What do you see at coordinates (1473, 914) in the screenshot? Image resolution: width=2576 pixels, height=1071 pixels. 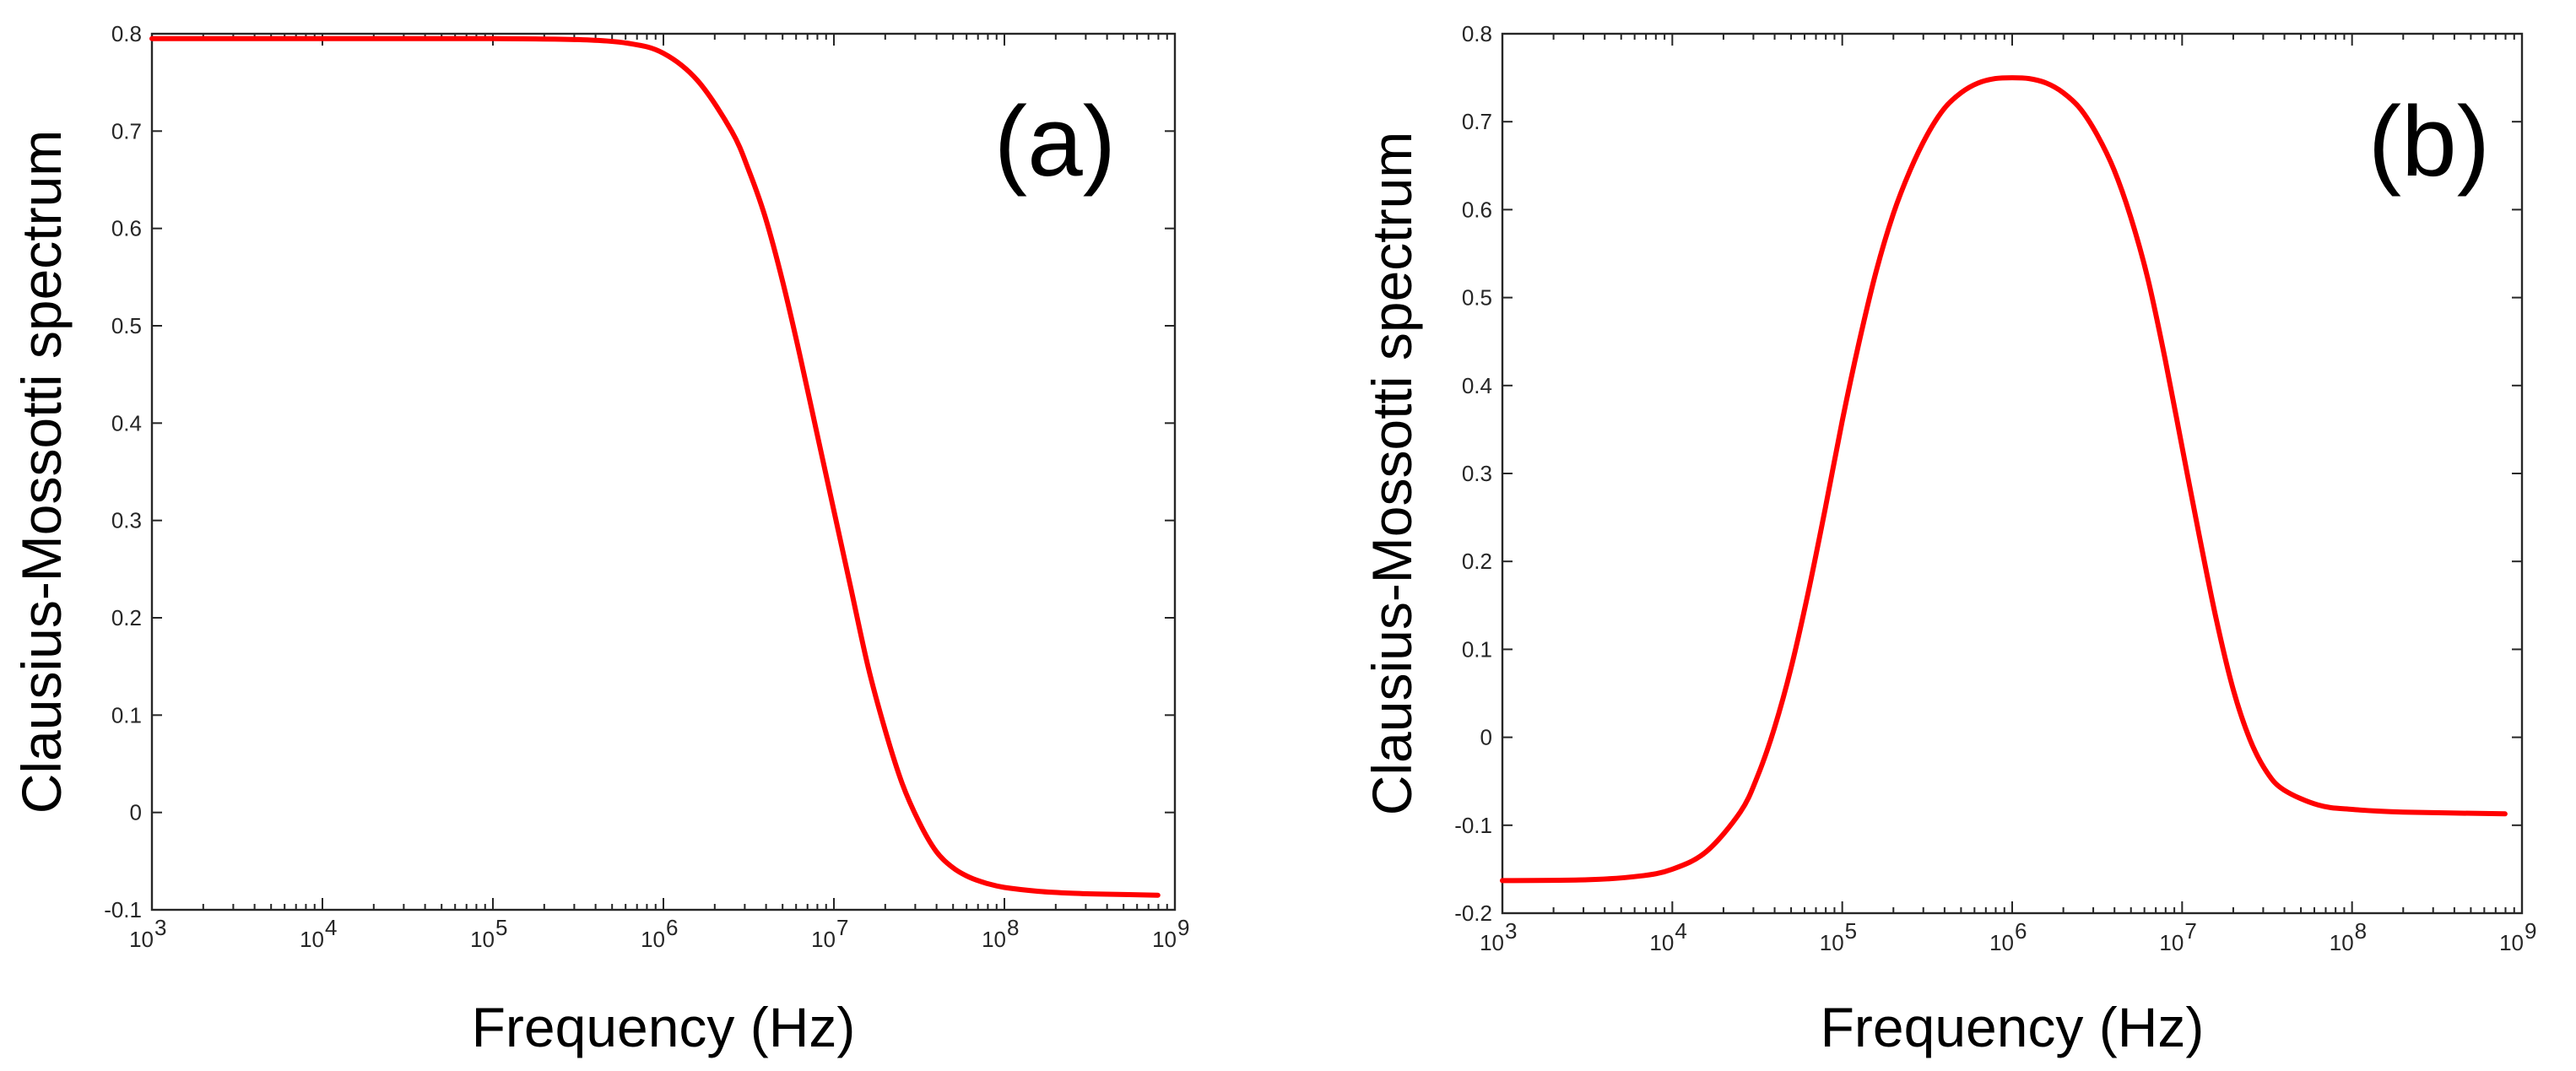 I see `y-tick-label: -0.2` at bounding box center [1473, 914].